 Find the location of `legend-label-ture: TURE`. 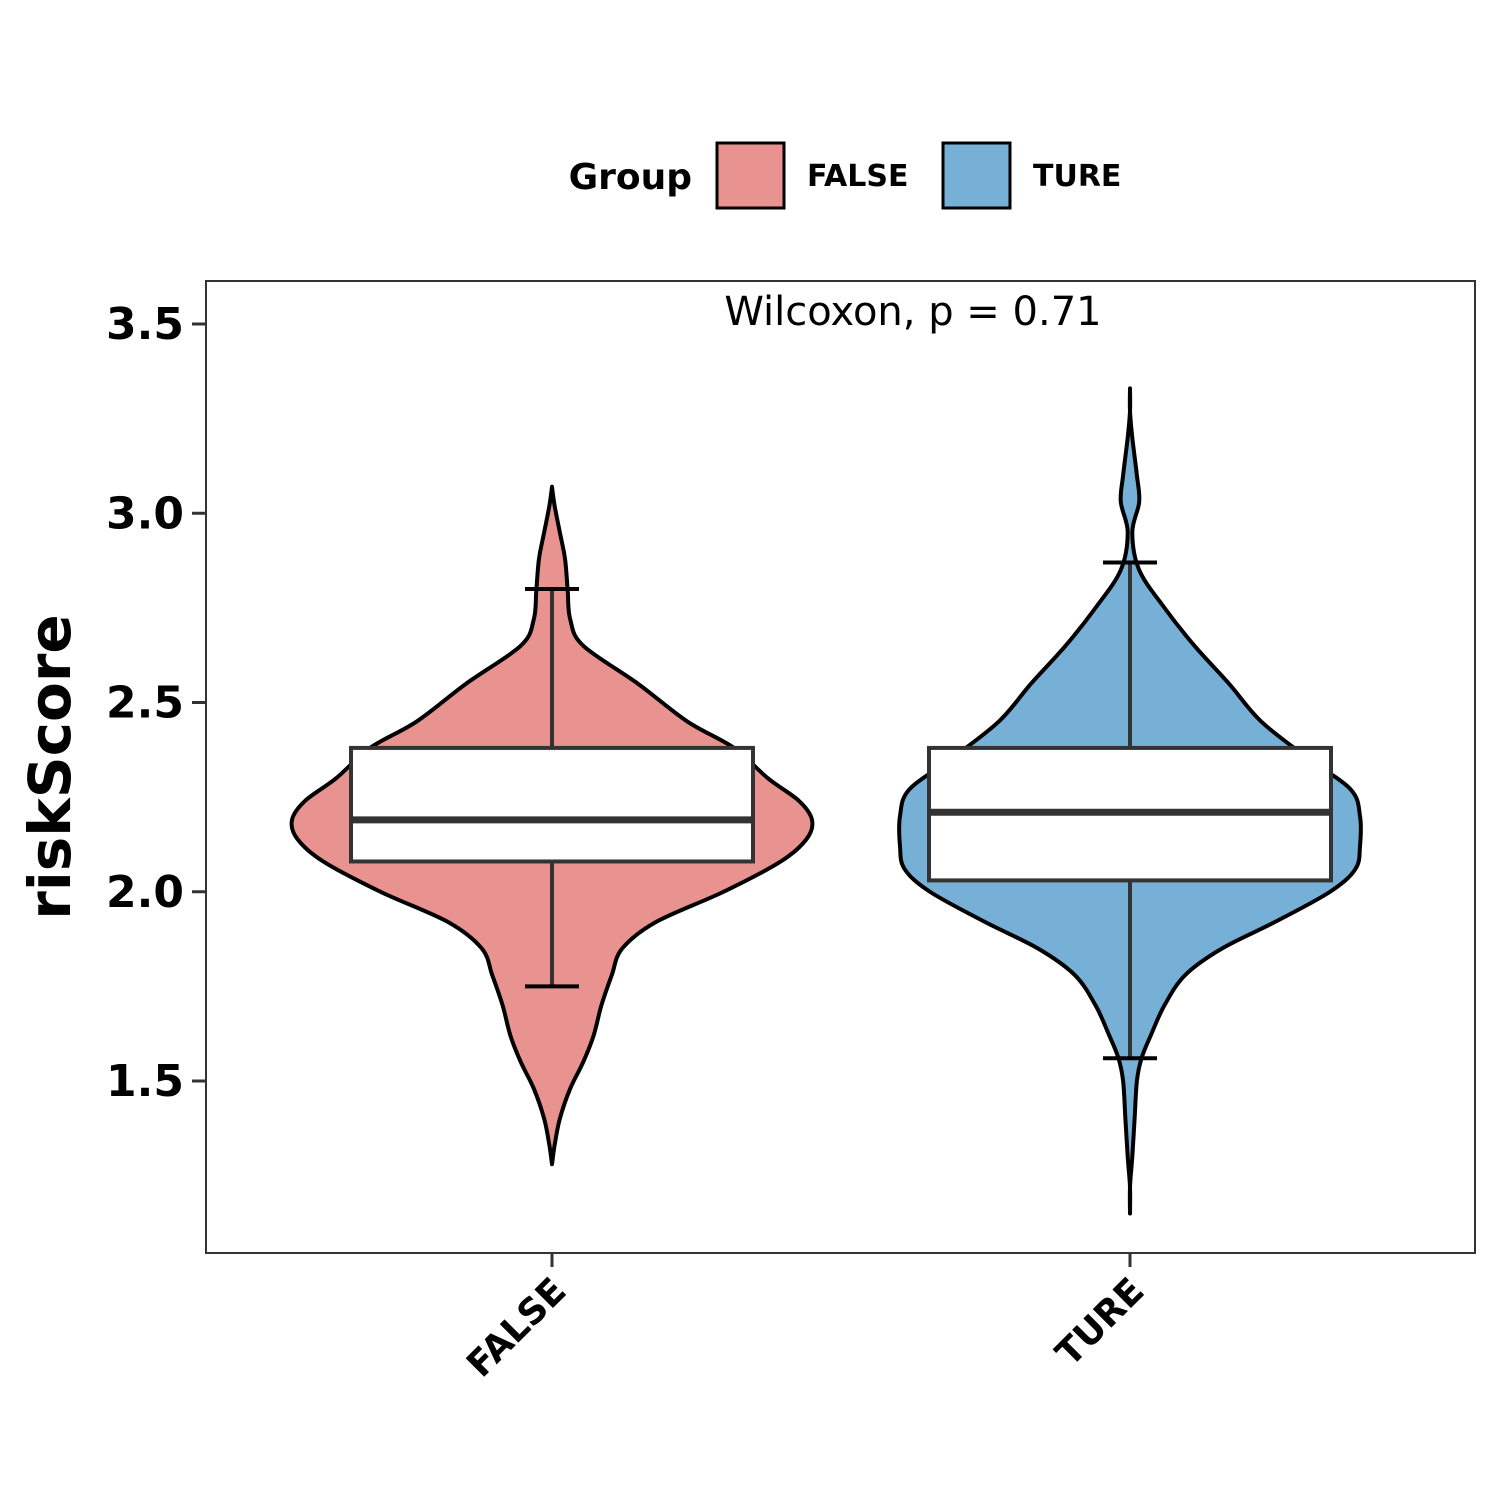

legend-label-ture: TURE is located at coordinates (1077, 176).